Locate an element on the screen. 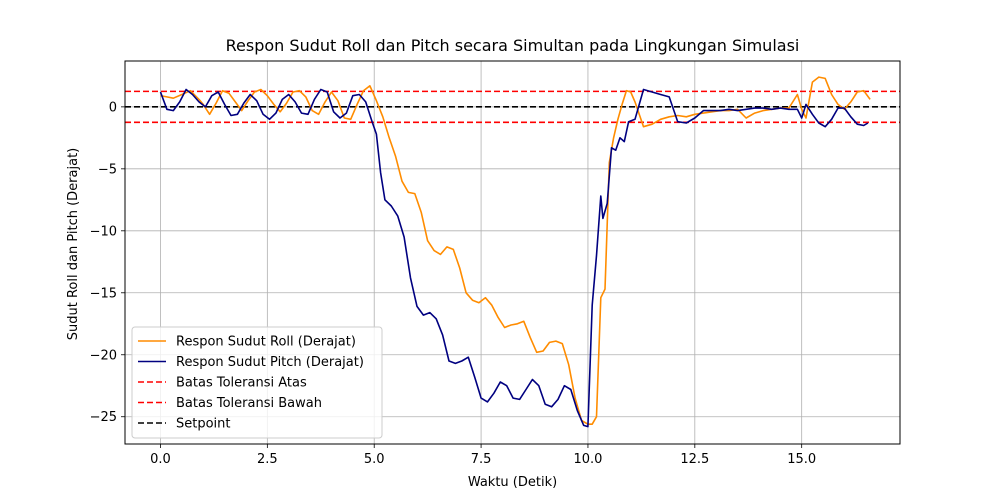 The width and height of the screenshot is (1000, 500). legend-label: Respon Sudut Pitch (Derajat) is located at coordinates (270, 362).